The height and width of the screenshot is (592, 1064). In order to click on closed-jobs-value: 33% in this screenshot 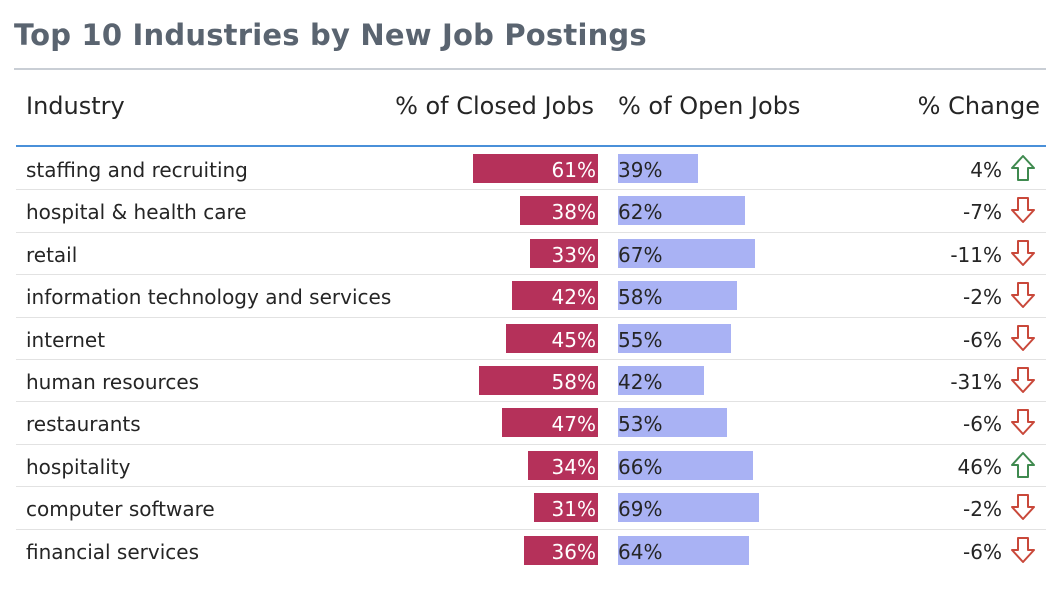, I will do `click(573, 254)`.